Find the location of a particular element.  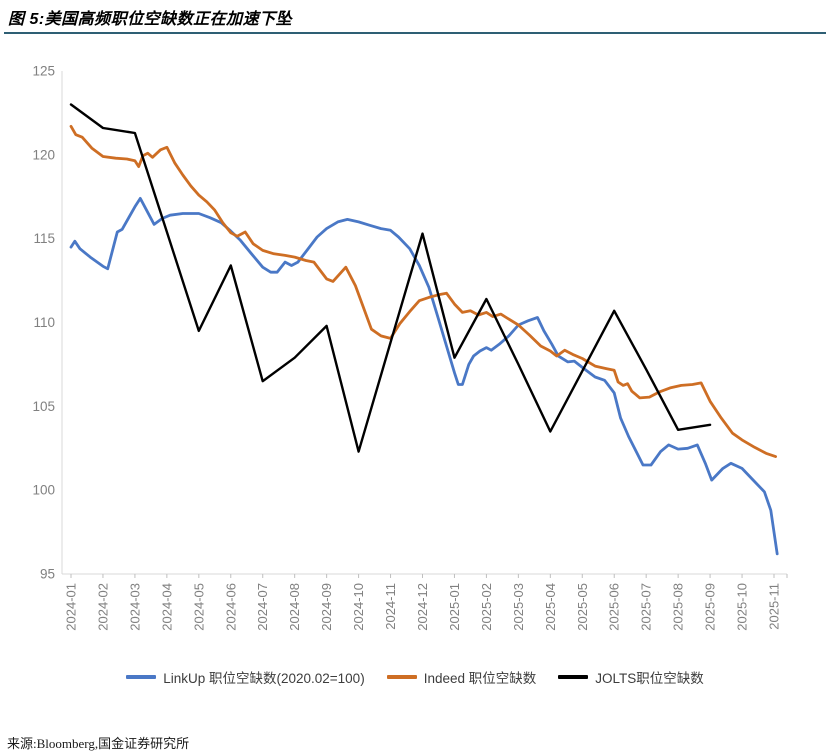

x-tick-label: 2024-08 is located at coordinates (294, 607).